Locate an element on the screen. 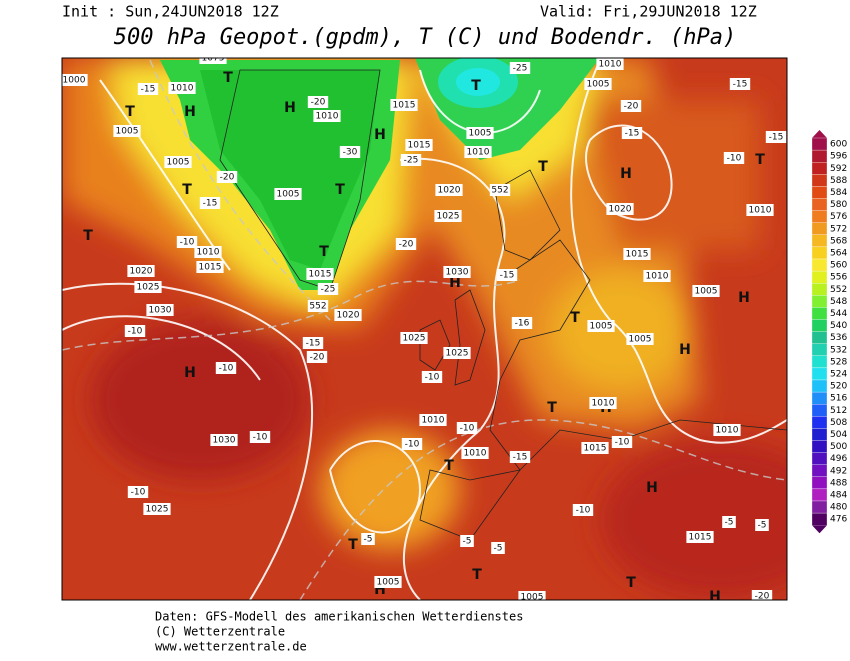 The image size is (850, 661). scale-label: 540 is located at coordinates (838, 326).